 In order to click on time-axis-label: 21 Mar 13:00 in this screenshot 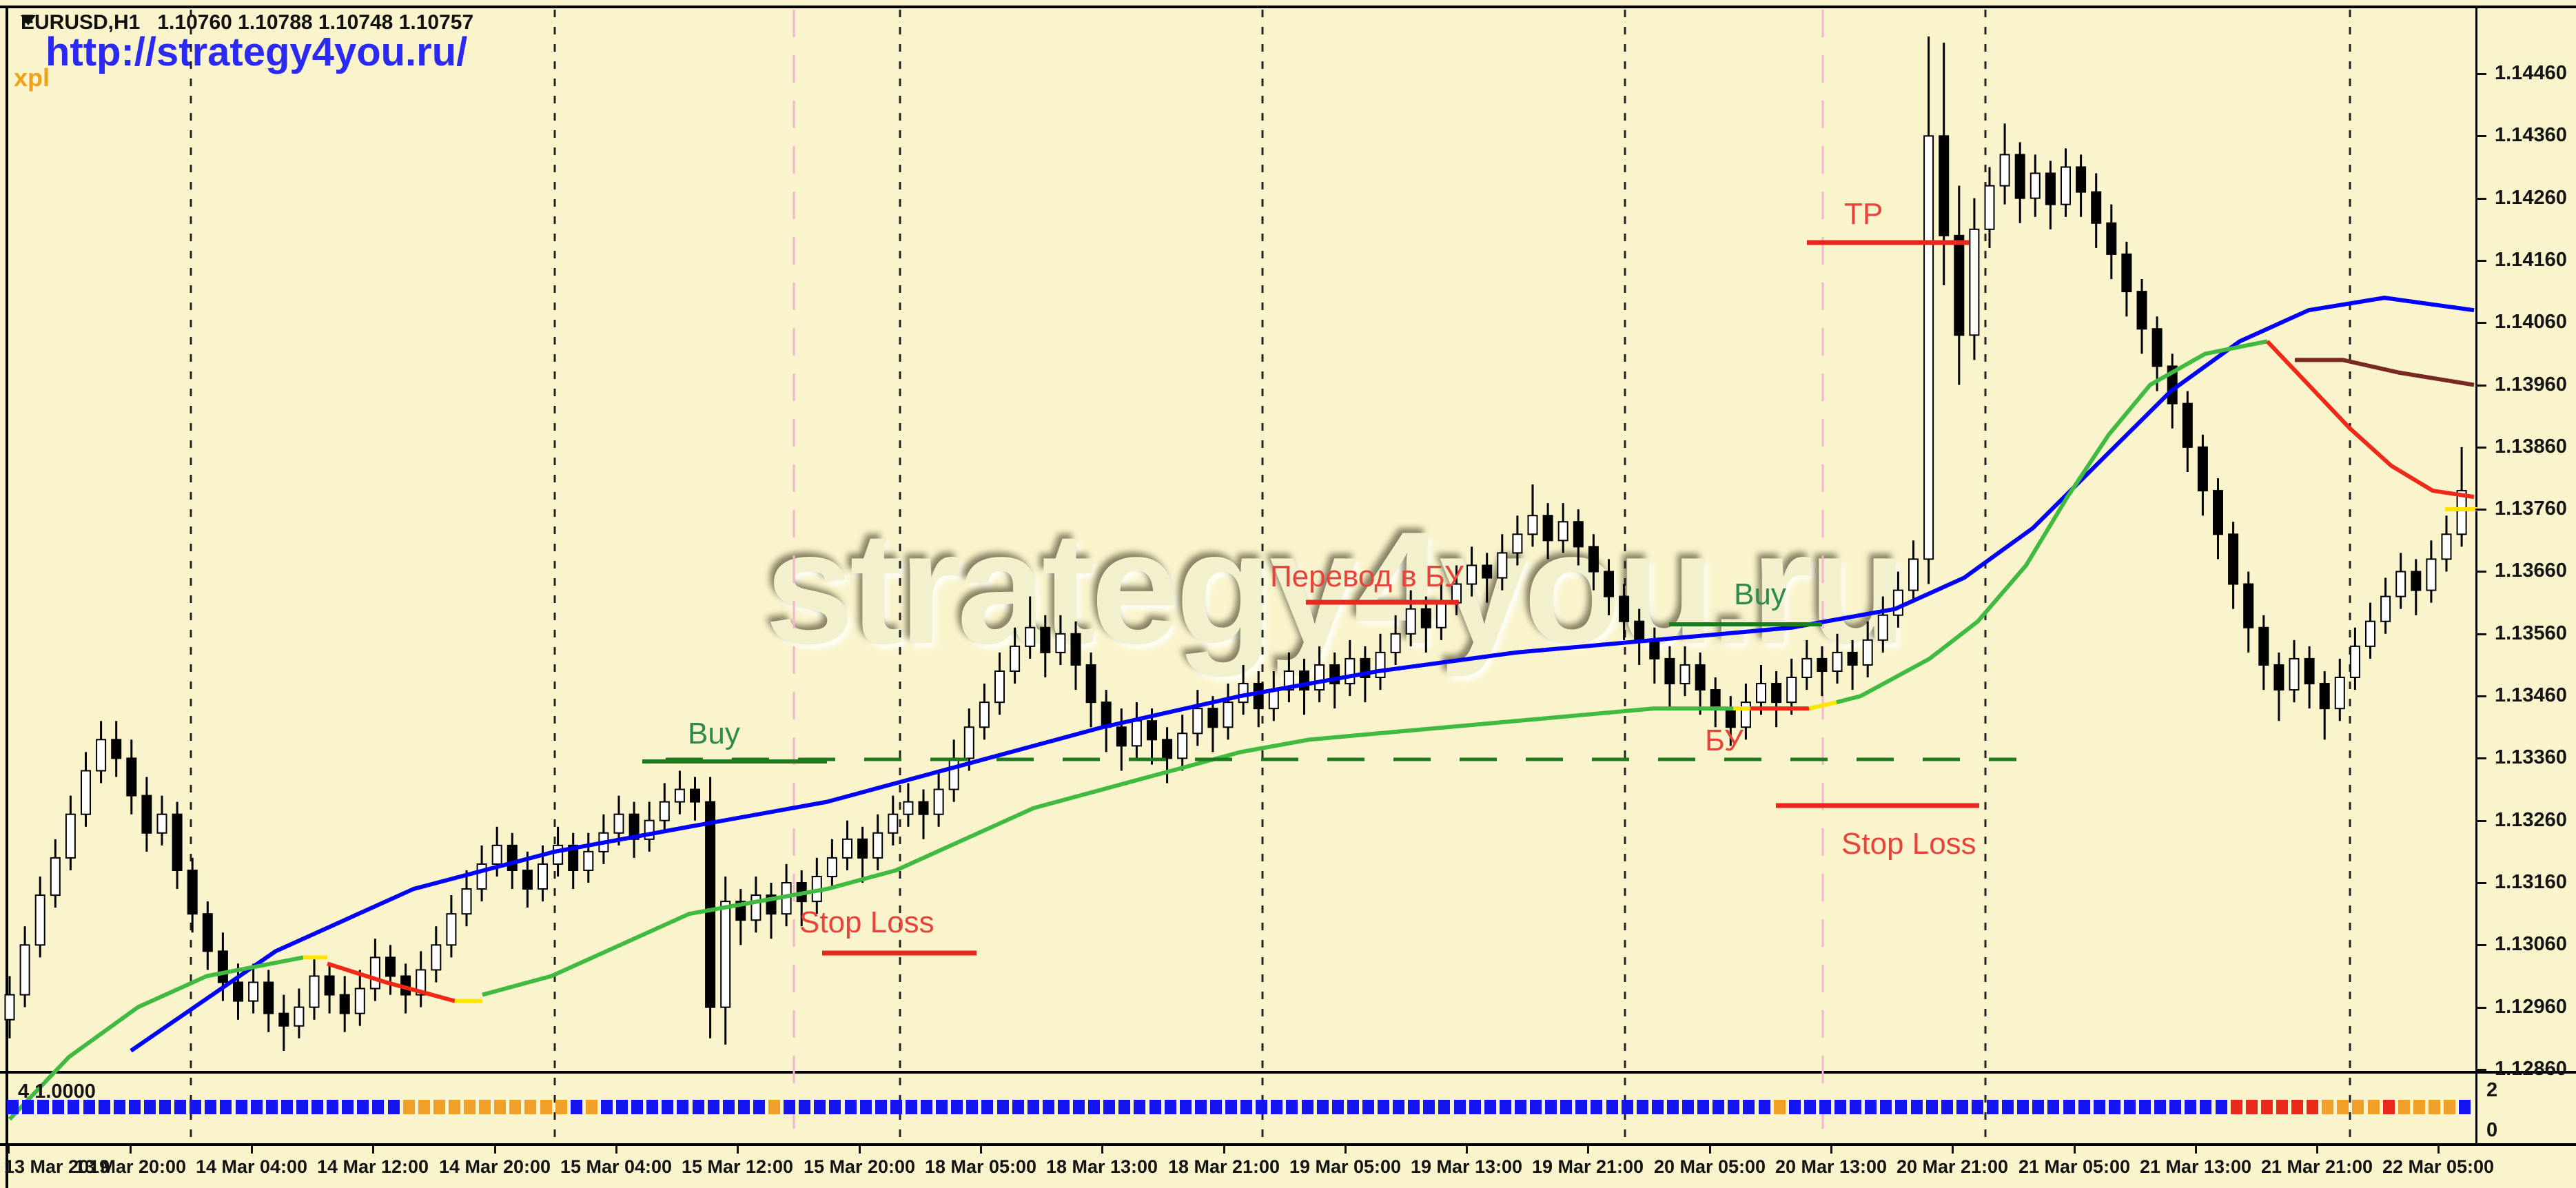, I will do `click(2195, 1166)`.